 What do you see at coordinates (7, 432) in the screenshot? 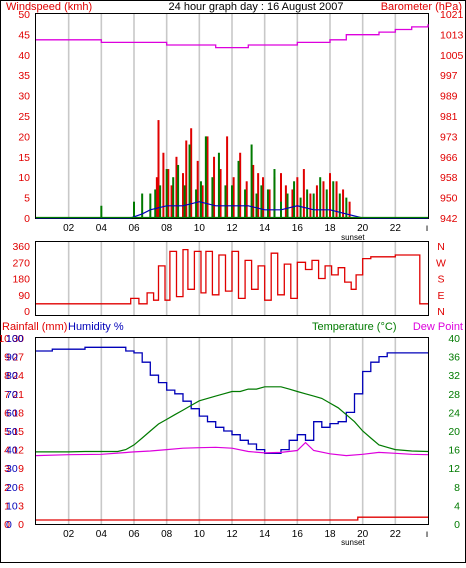
I see `y-tick-label: 5` at bounding box center [7, 432].